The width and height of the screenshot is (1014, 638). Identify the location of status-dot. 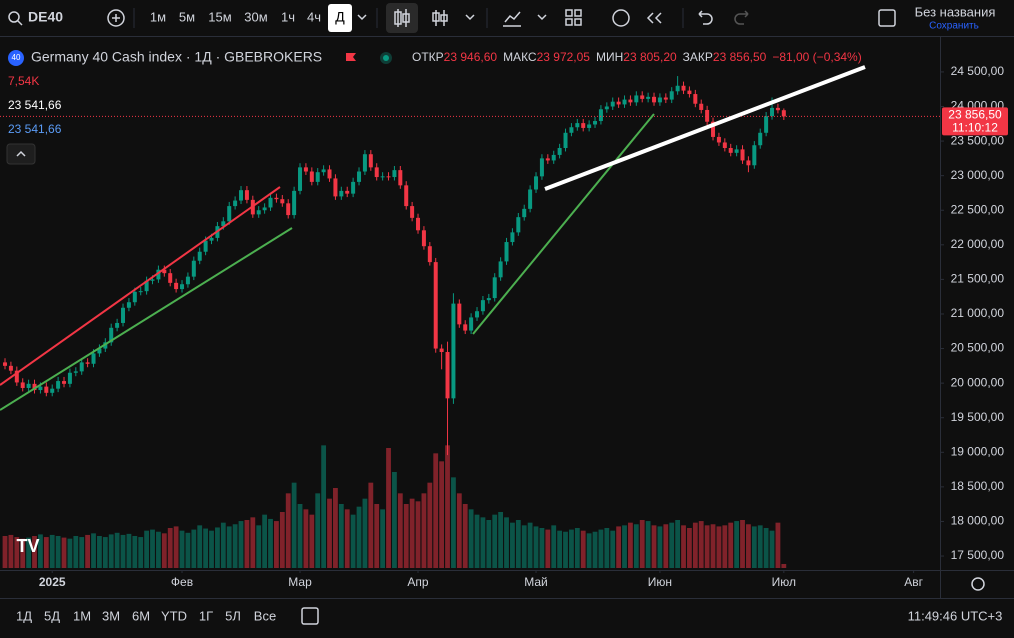
(386, 58).